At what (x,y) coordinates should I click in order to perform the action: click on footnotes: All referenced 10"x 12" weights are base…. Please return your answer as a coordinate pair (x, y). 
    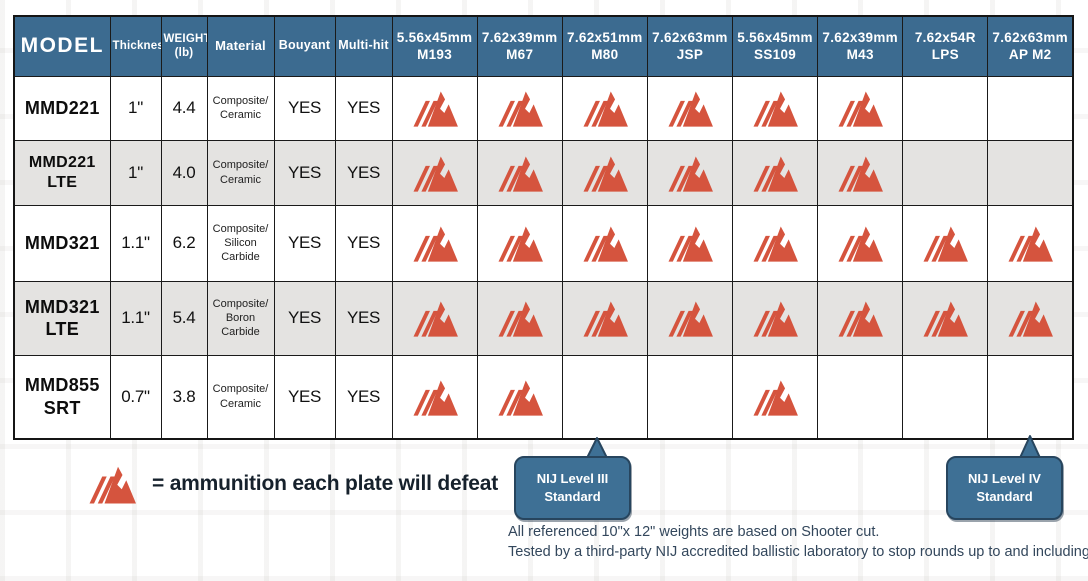
    Looking at the image, I should click on (798, 542).